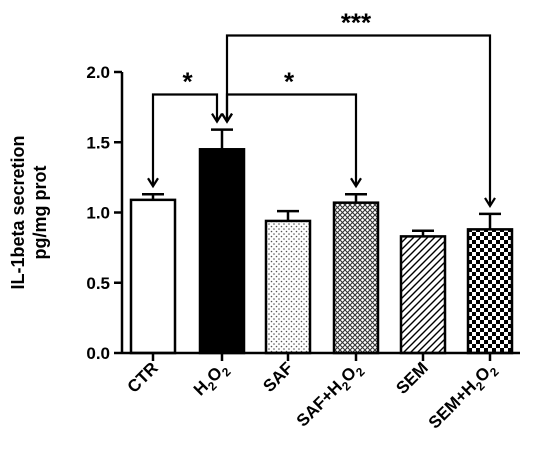 The height and width of the screenshot is (462, 550). Describe the element at coordinates (277, 376) in the screenshot. I see `x-tick-label: SAF` at that location.